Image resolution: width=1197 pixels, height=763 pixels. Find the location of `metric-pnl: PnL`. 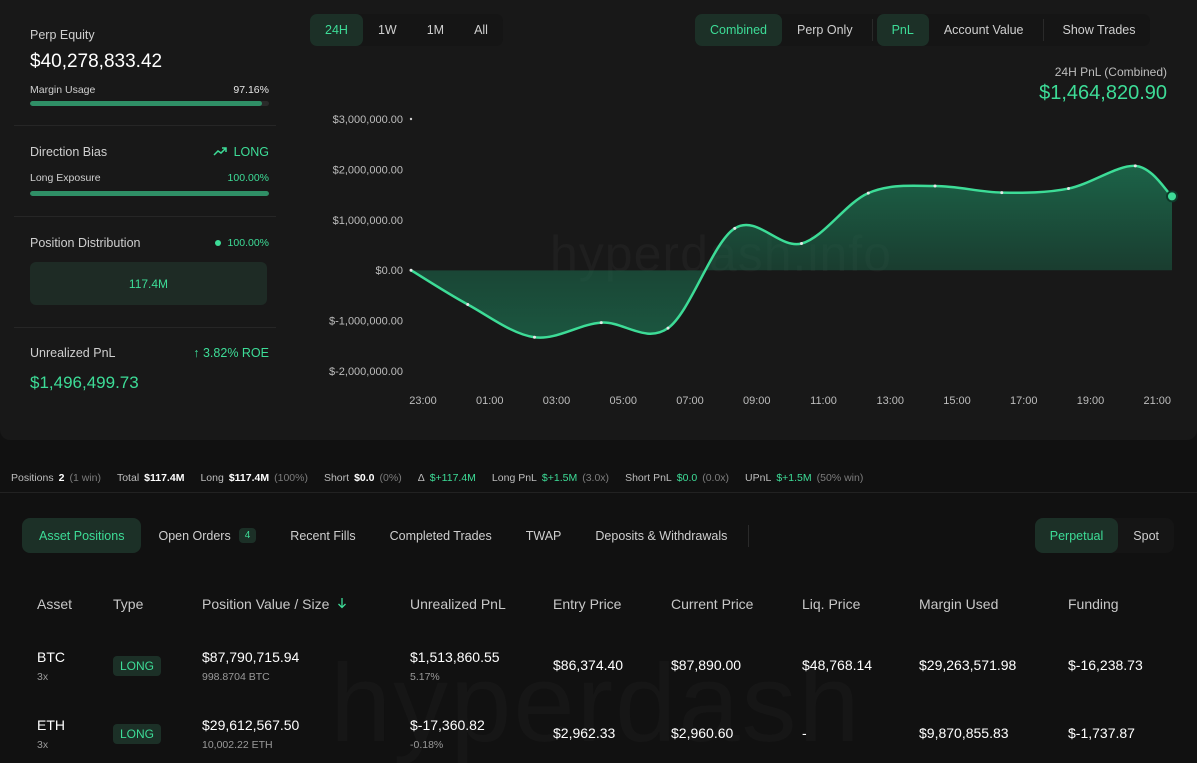

metric-pnl: PnL is located at coordinates (902, 30).